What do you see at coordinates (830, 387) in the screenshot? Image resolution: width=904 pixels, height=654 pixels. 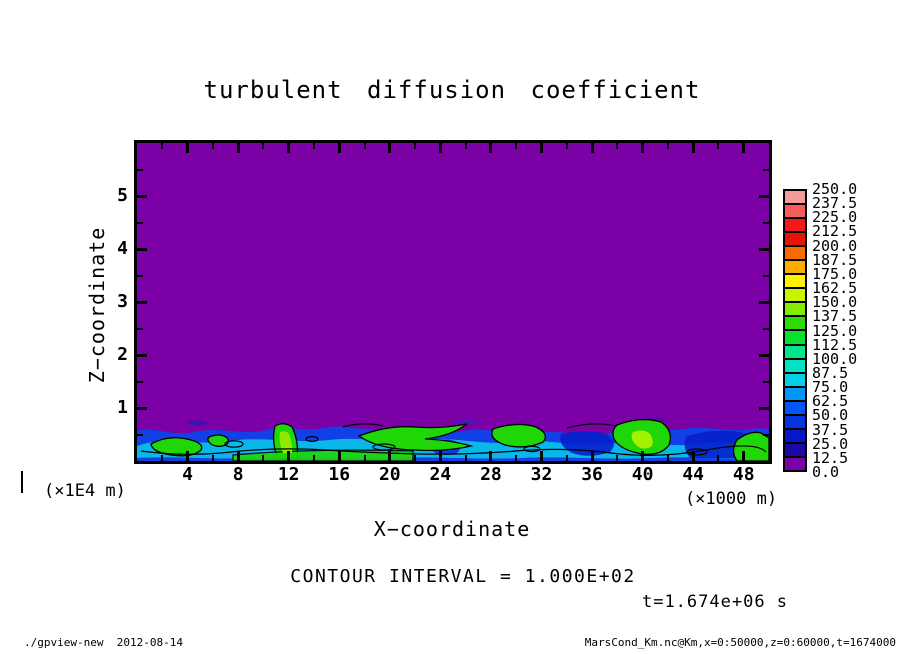 I see `colorbar-label: 75.0` at bounding box center [830, 387].